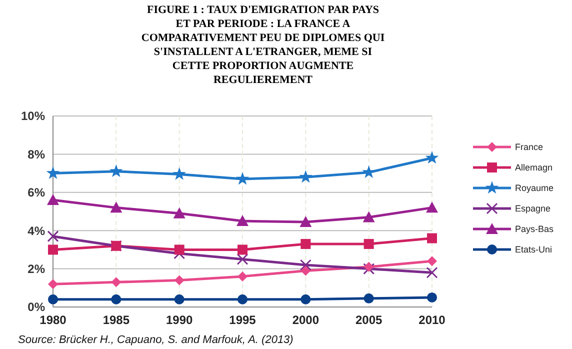  Describe the element at coordinates (534, 188) in the screenshot. I see `legend-label: Royaume` at that location.